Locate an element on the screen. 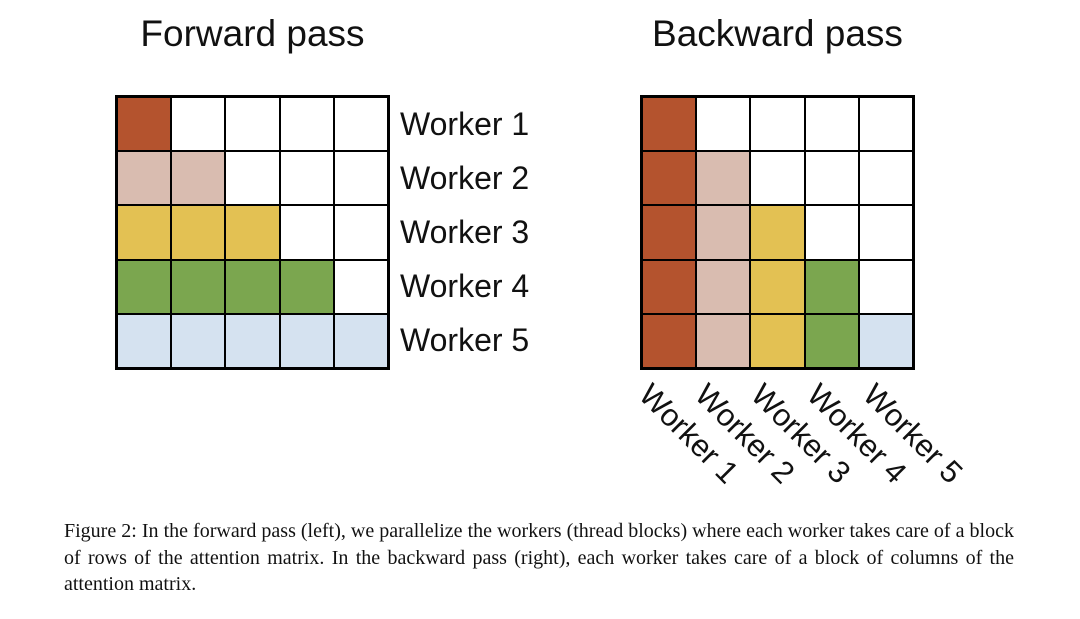  backward-pass-title: Backward pass is located at coordinates (777, 33).